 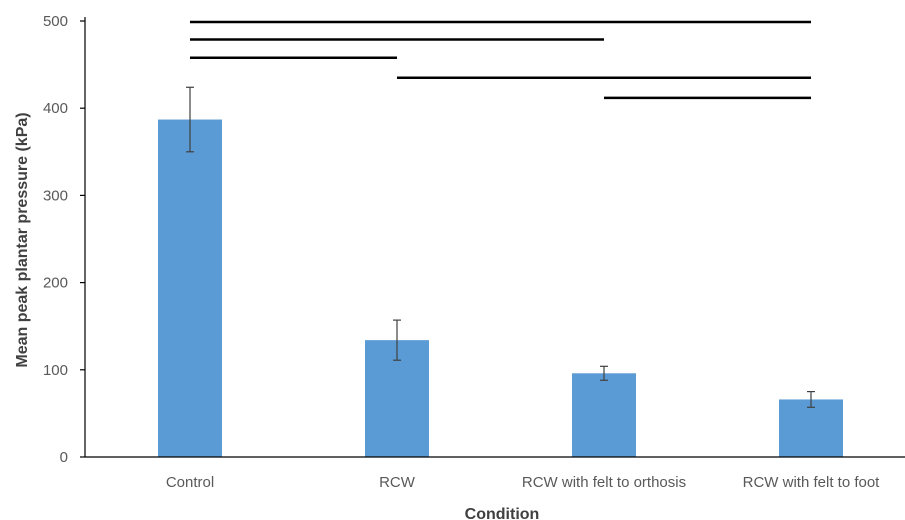 What do you see at coordinates (55, 195) in the screenshot?
I see `y-tick-label: 300` at bounding box center [55, 195].